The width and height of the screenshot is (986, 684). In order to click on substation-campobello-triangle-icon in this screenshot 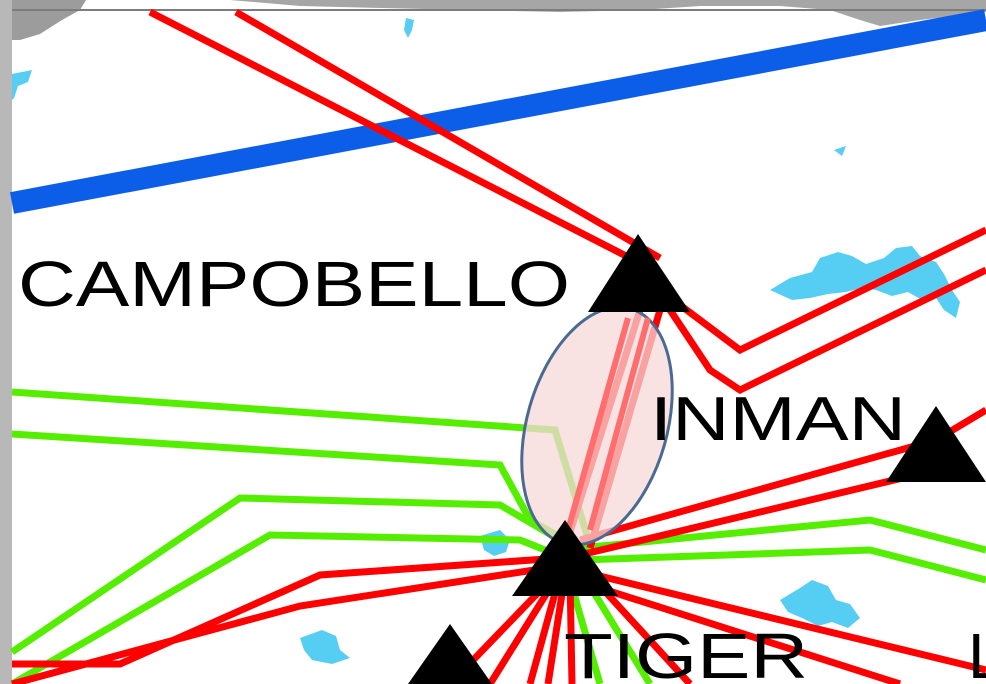, I will do `click(639, 273)`.